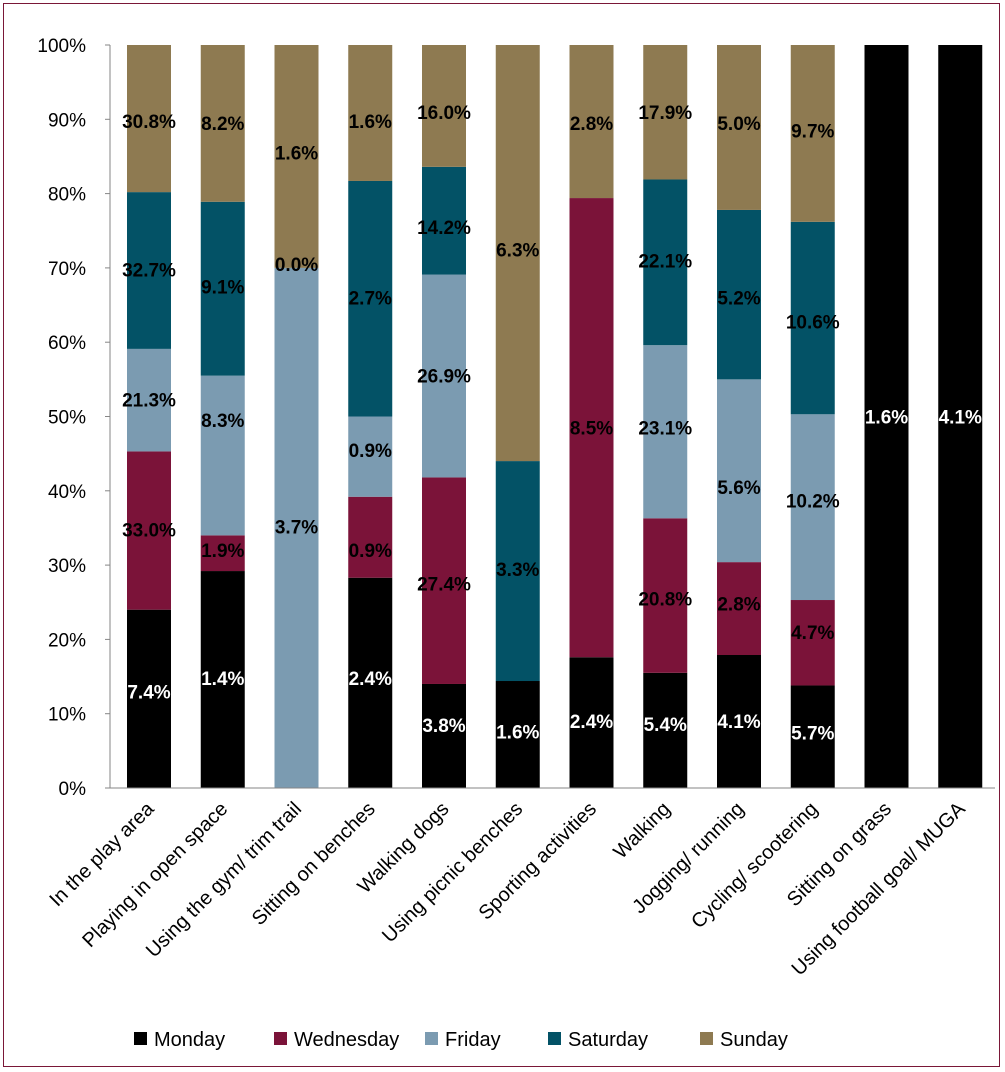 The height and width of the screenshot is (1072, 1005). Describe the element at coordinates (149, 122) in the screenshot. I see `data-label: 30.8%` at that location.